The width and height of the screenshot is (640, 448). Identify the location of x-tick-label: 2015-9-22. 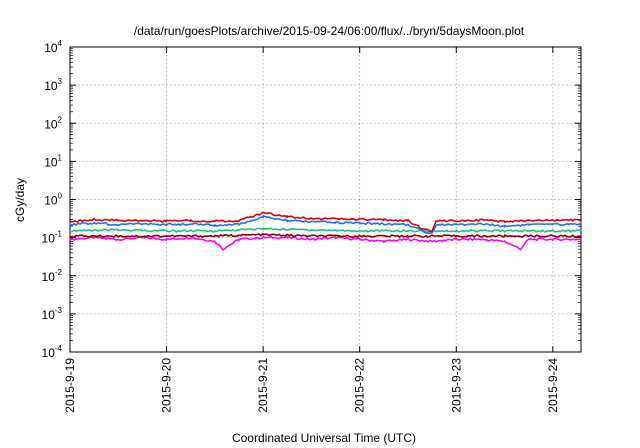
(360, 385).